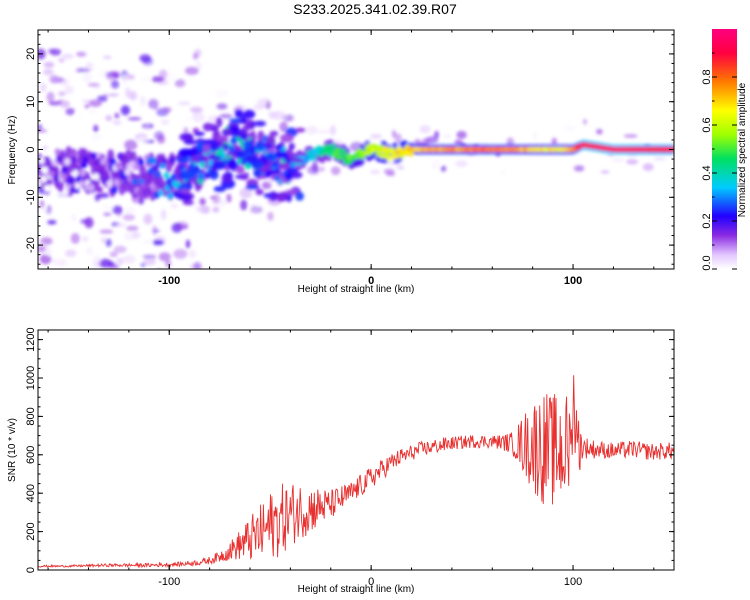 The image size is (750, 600). Describe the element at coordinates (31, 197) in the screenshot. I see `spectrogram-ytick-label: -10` at that location.